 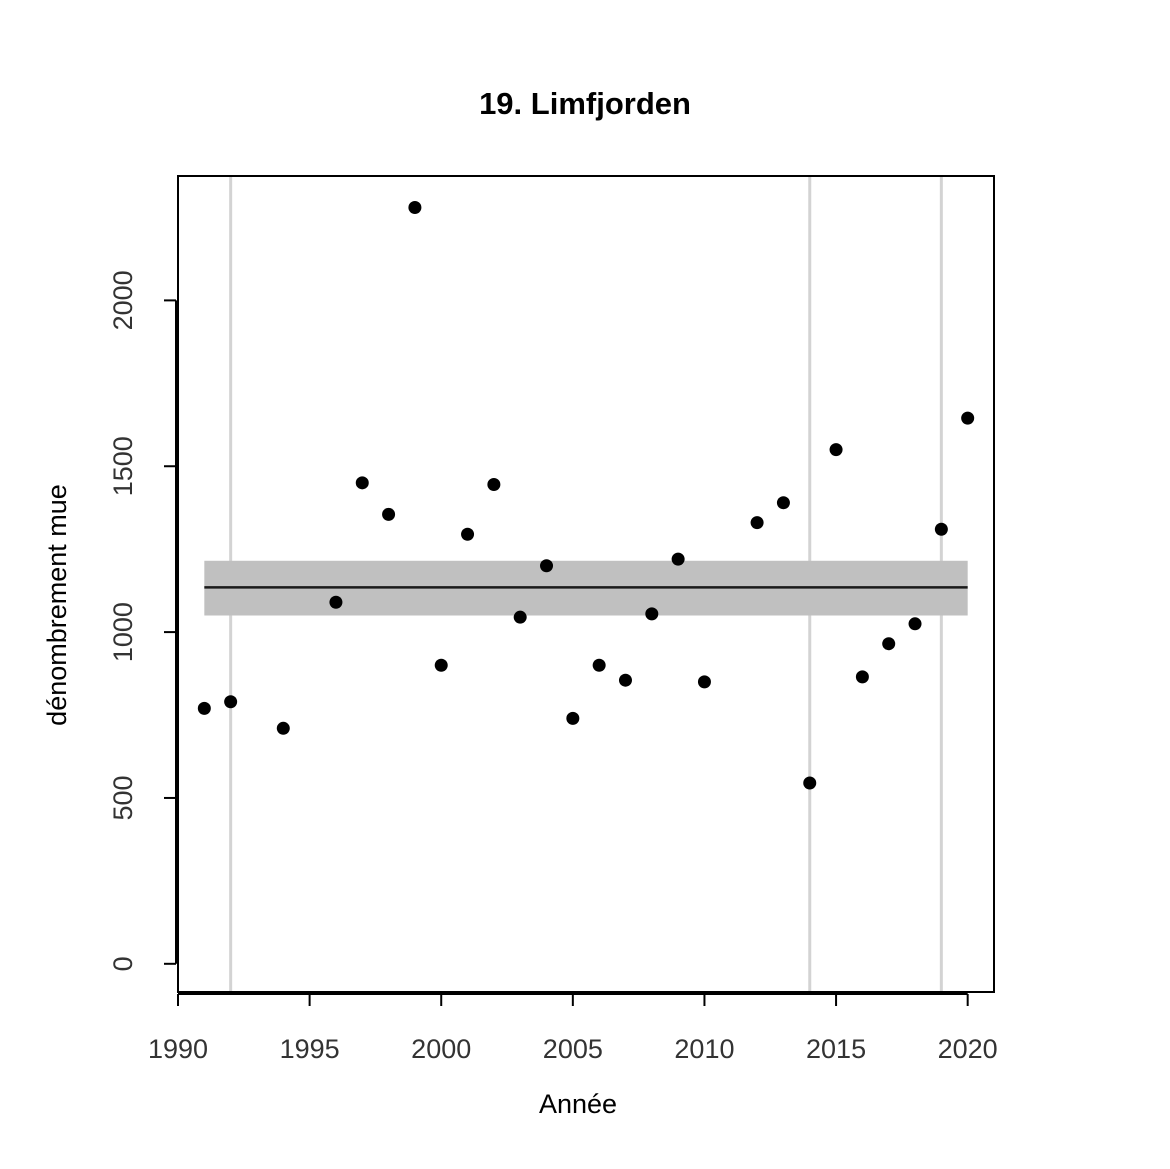 What do you see at coordinates (573, 1049) in the screenshot?
I see `x-tick-label: 2005` at bounding box center [573, 1049].